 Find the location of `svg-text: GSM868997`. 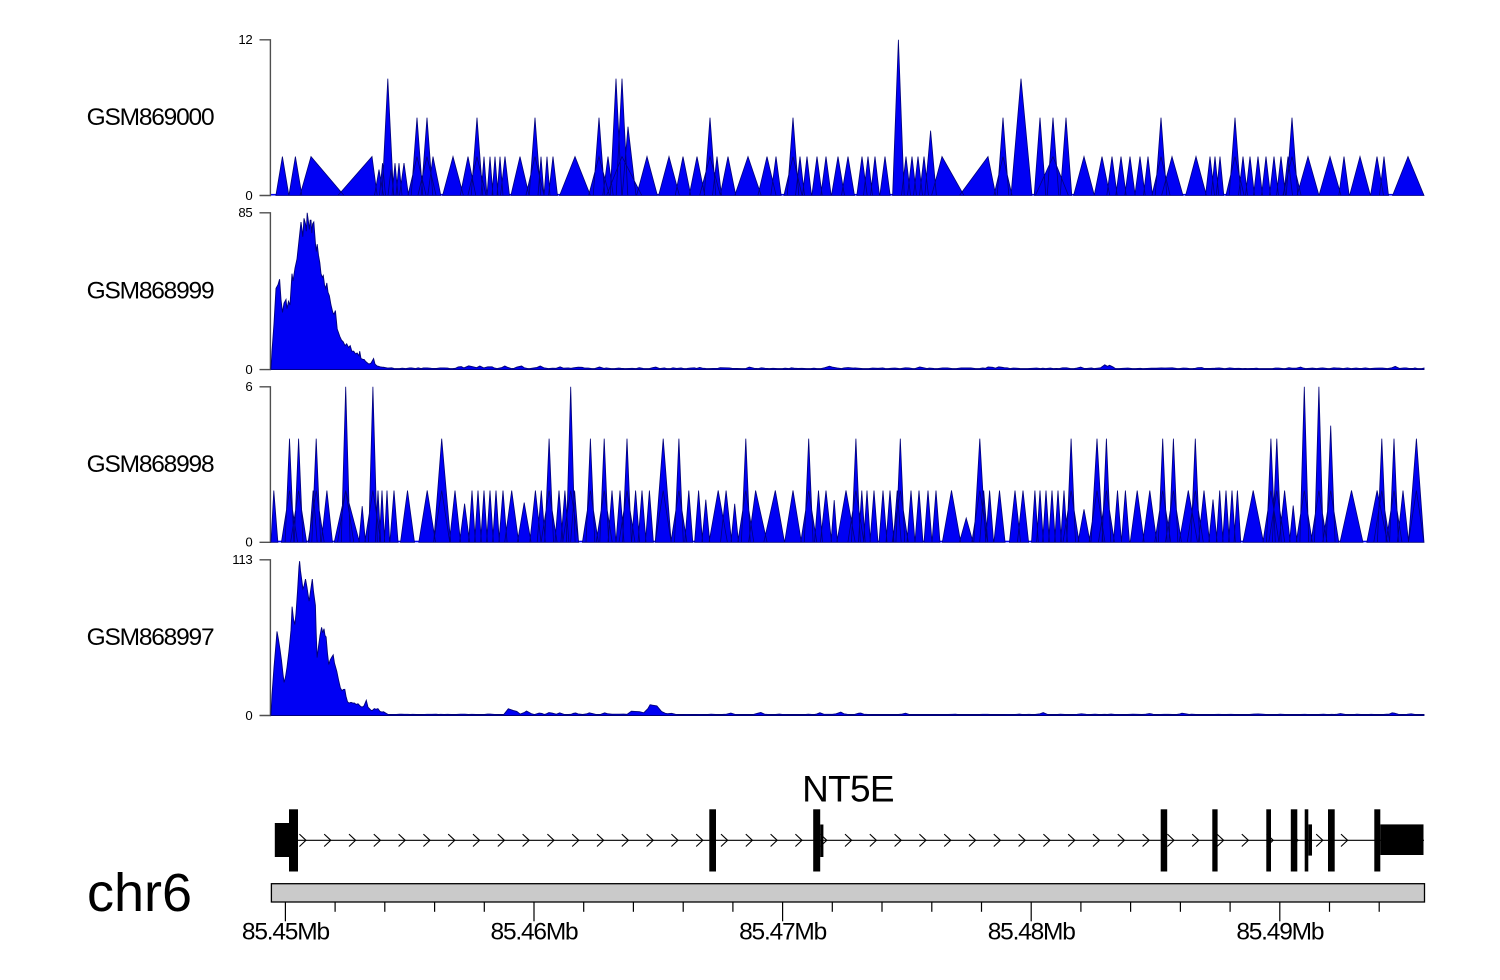

svg-text: GSM868997 is located at coordinates (150, 637).